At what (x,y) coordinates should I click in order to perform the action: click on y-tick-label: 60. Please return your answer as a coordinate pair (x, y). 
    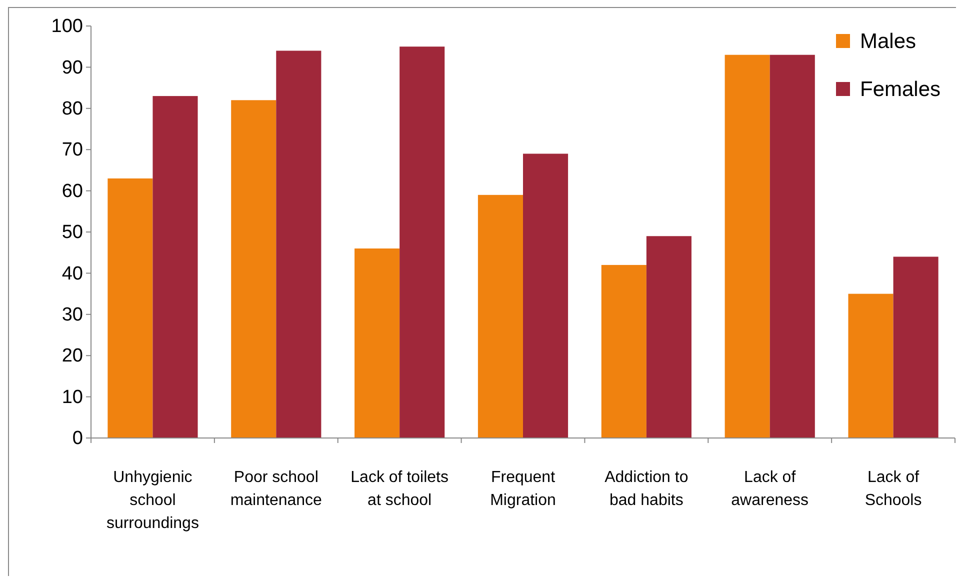
    Looking at the image, I should click on (72, 191).